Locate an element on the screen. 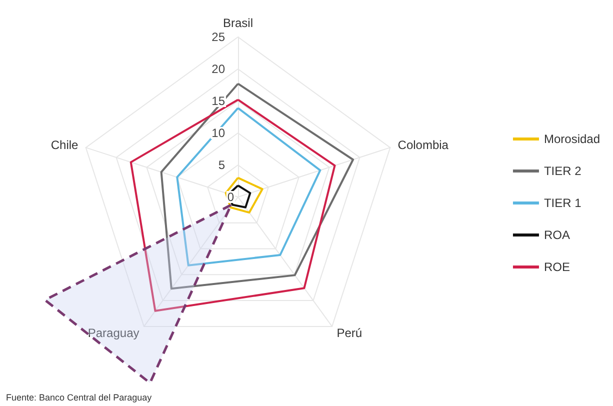  legend-label: Morosidad is located at coordinates (572, 139).